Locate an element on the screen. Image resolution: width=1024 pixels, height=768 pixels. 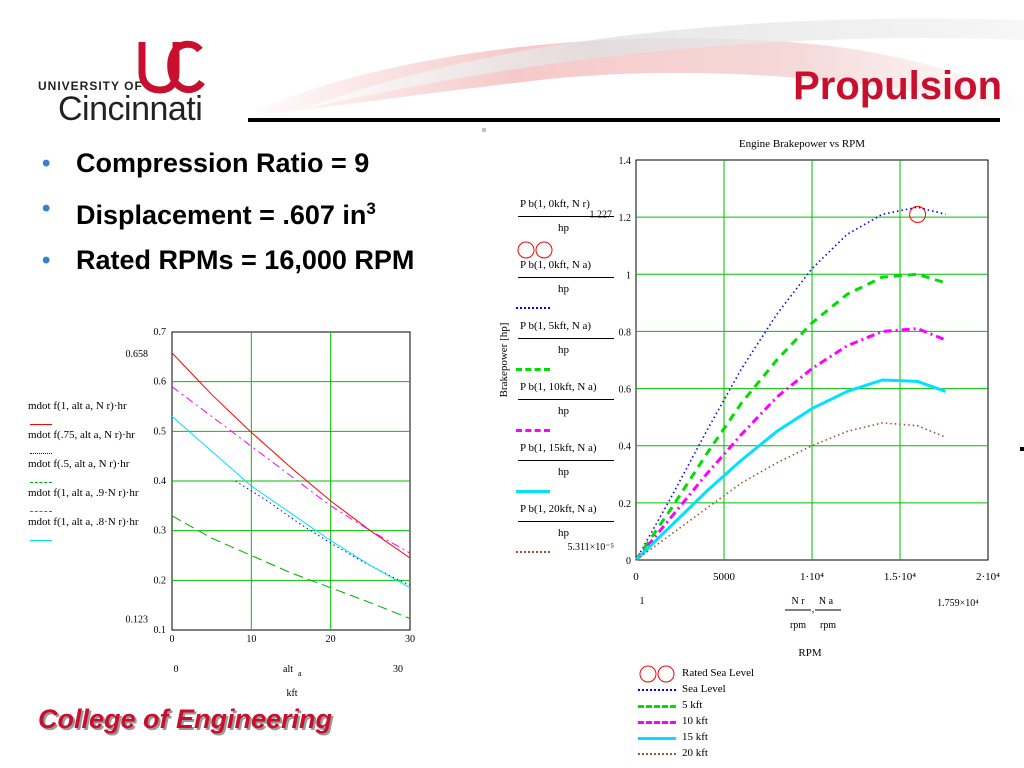
y-tick-label: 1 is located at coordinates (628, 275).